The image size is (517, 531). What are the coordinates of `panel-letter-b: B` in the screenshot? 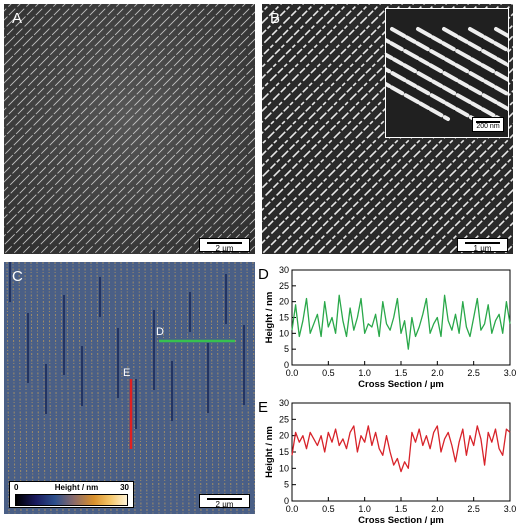 It's located at (275, 18).